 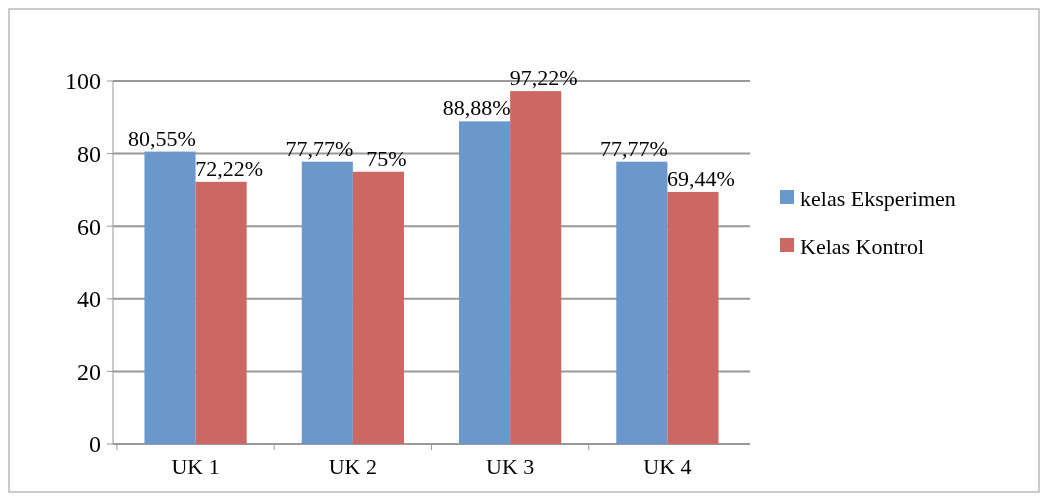 What do you see at coordinates (862, 246) in the screenshot?
I see `legend-label: Kelas Kontrol` at bounding box center [862, 246].